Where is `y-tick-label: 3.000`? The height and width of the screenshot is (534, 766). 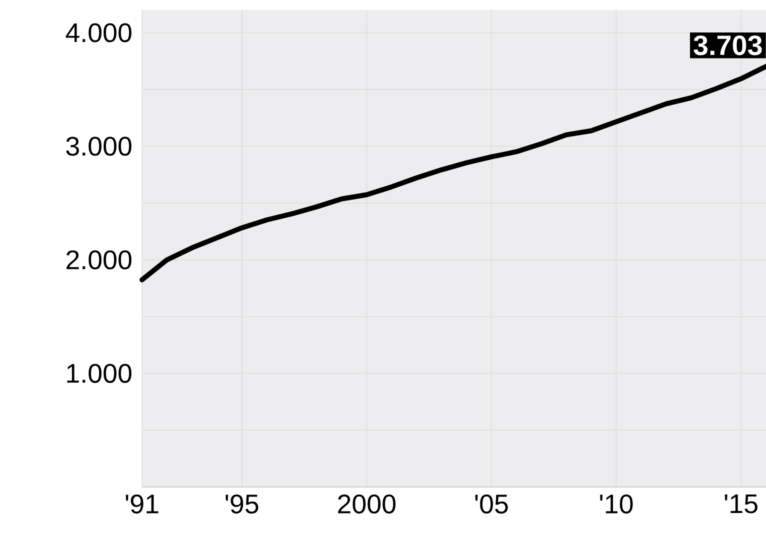 y-tick-label: 3.000 is located at coordinates (99, 146).